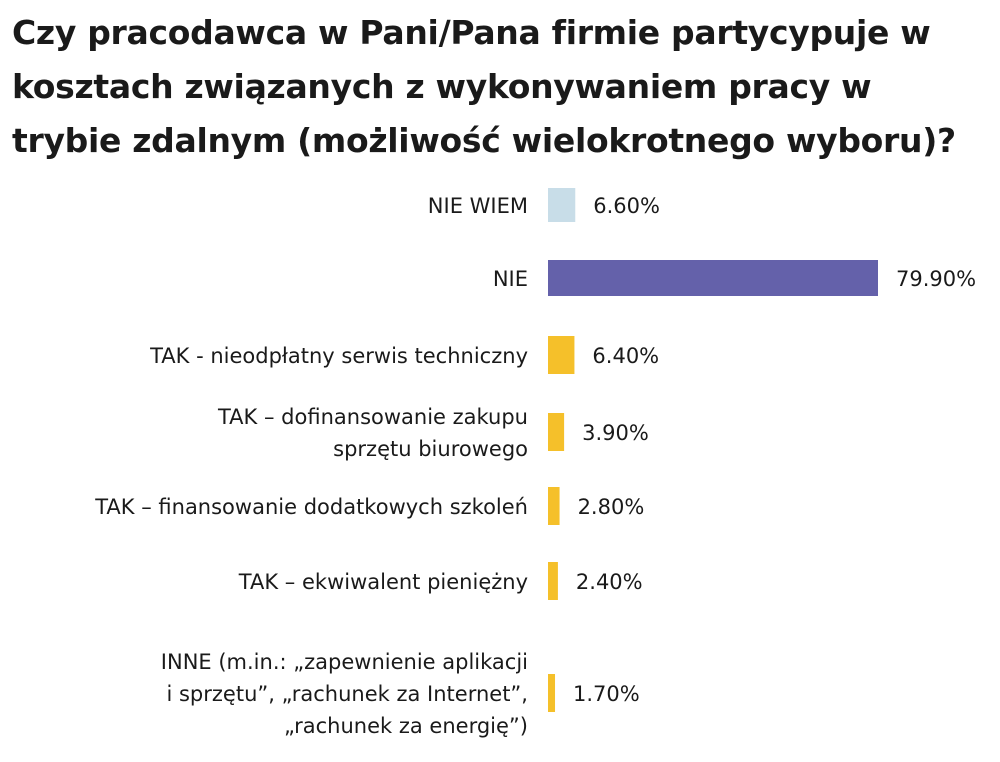  What do you see at coordinates (338, 356) in the screenshot?
I see `category-label-2: TAK - nieodpłatny serwis techniczny` at bounding box center [338, 356].